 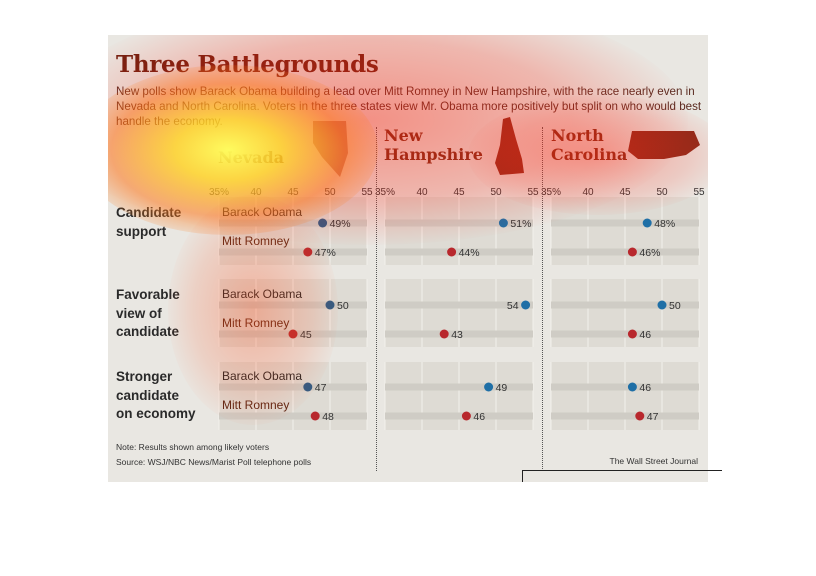 I want to click on state-label-north-carolina: North Carolina, so click(x=589, y=145).